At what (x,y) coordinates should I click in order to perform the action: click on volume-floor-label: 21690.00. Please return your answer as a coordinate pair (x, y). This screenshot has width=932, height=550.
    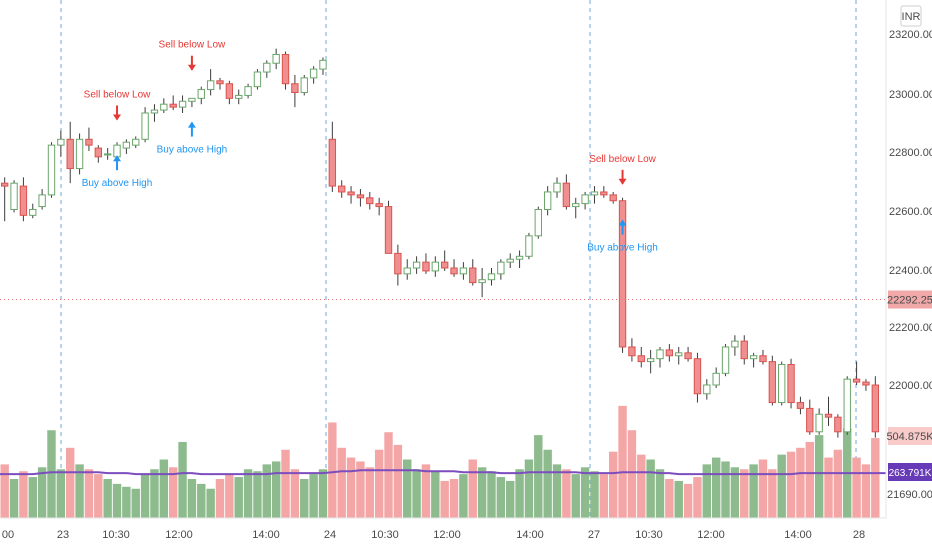
    Looking at the image, I should click on (909, 495).